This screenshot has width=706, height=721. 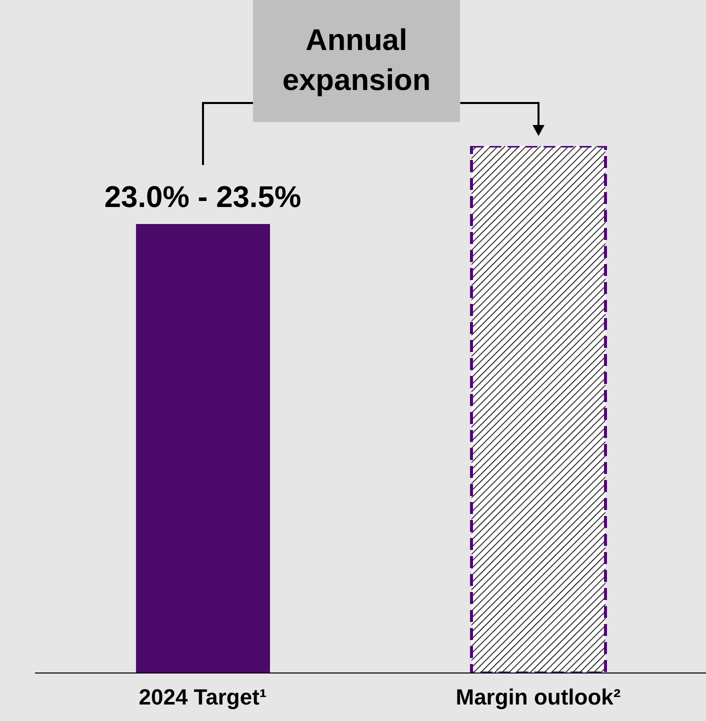 What do you see at coordinates (356, 61) in the screenshot?
I see `text: Annual expansion` at bounding box center [356, 61].